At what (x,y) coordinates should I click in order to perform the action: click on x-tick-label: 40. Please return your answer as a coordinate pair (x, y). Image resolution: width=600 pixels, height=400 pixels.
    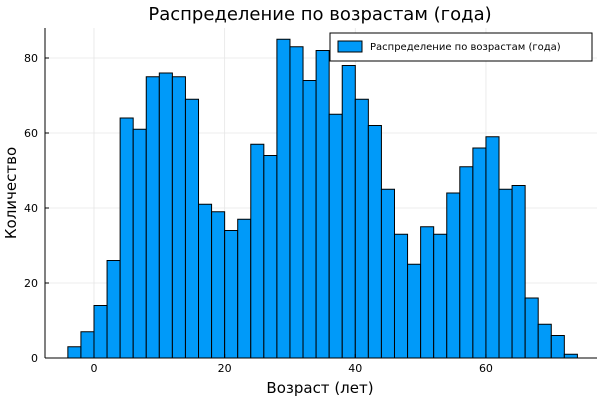
    Looking at the image, I should click on (355, 368).